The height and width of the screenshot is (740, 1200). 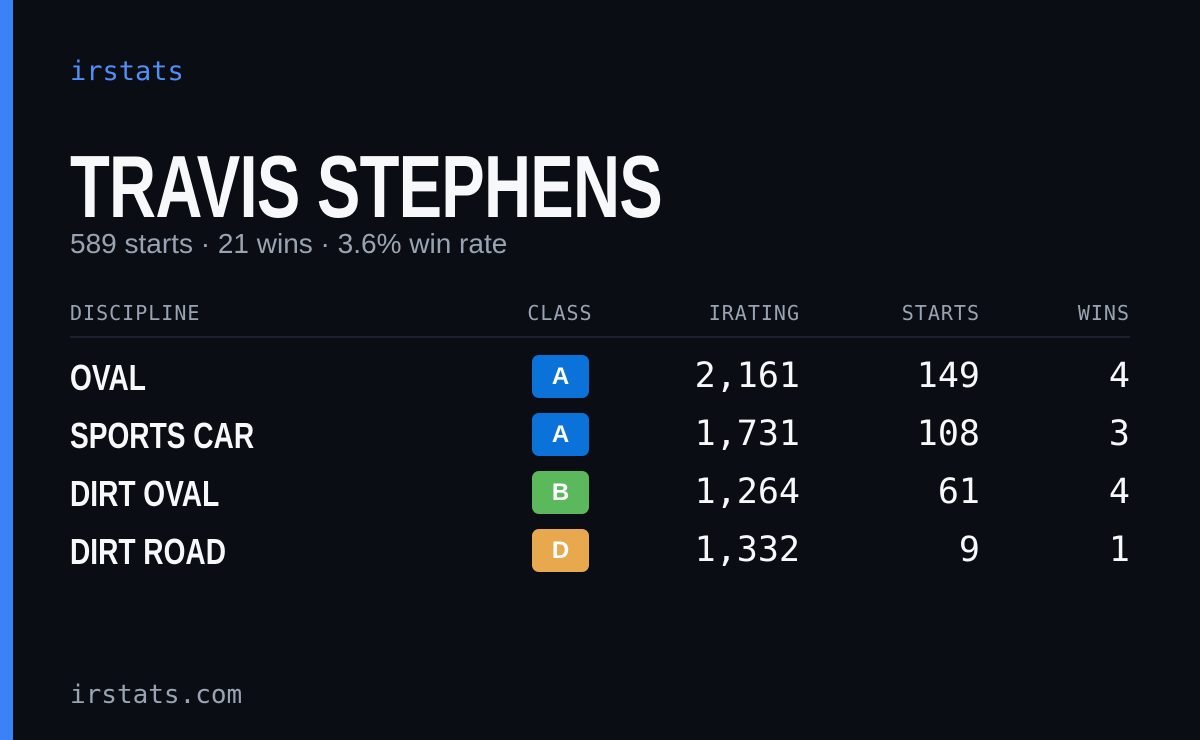 I want to click on starts: 9, so click(x=969, y=550).